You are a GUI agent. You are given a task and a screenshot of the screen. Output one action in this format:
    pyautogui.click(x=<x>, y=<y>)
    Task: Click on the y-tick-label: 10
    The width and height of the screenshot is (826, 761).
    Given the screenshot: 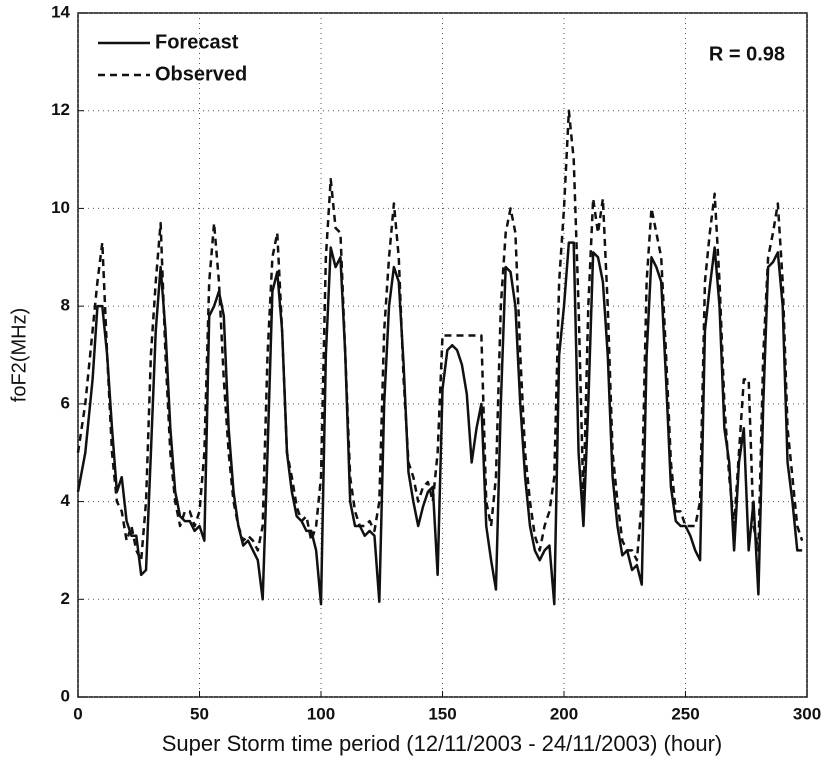 What is the action you would take?
    pyautogui.click(x=60, y=207)
    